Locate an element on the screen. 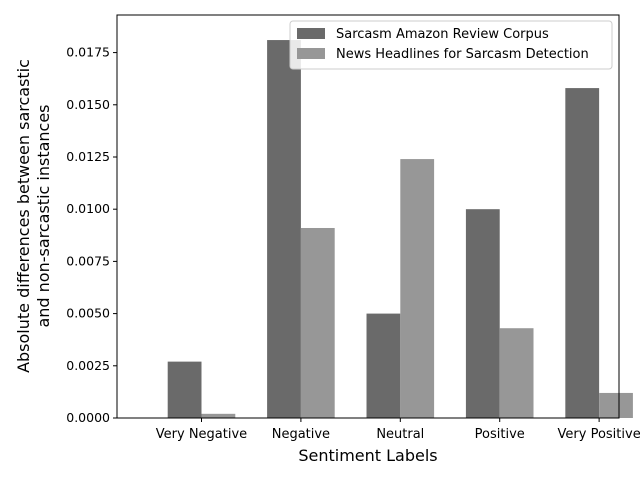  x-tick-label-very-positive: Very Positive is located at coordinates (599, 434).